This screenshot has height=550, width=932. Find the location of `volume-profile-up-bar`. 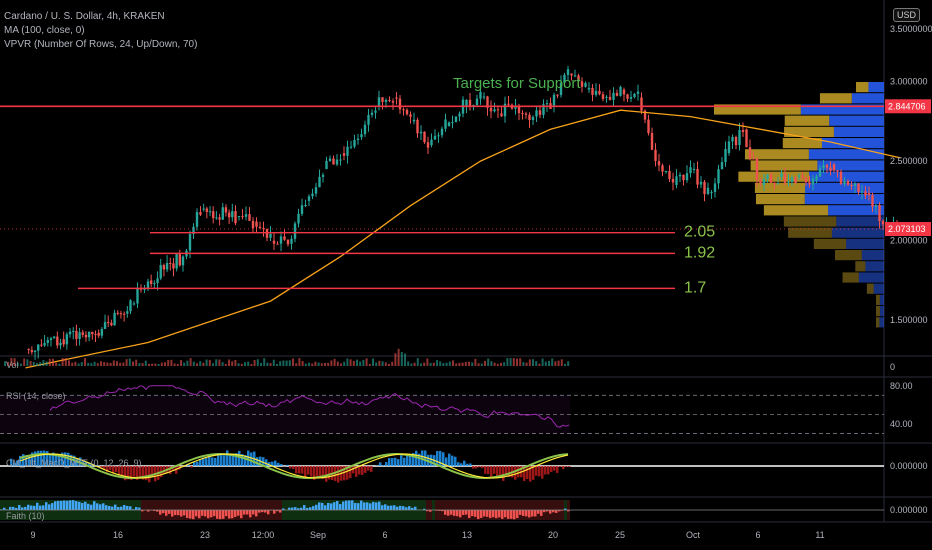

volume-profile-up-bar is located at coordinates (878, 288).